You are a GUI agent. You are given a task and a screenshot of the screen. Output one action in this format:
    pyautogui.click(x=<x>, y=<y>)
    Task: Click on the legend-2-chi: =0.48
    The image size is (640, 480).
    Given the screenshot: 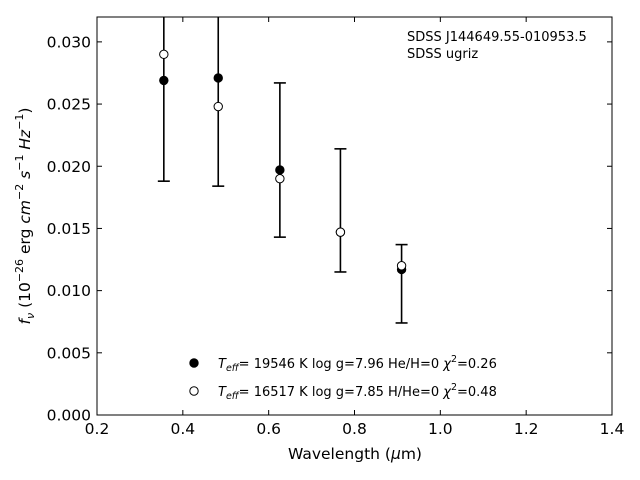 What is the action you would take?
    pyautogui.click(x=477, y=392)
    